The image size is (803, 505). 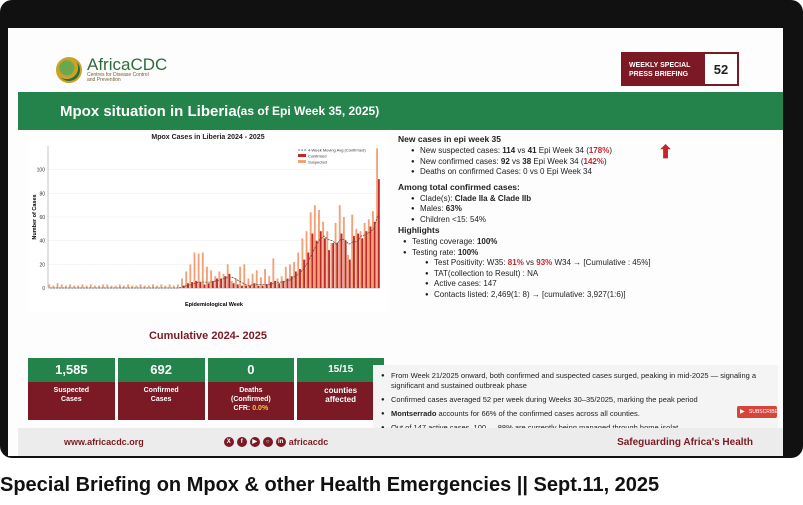 I want to click on text: Testing rate:, so click(x=435, y=252).